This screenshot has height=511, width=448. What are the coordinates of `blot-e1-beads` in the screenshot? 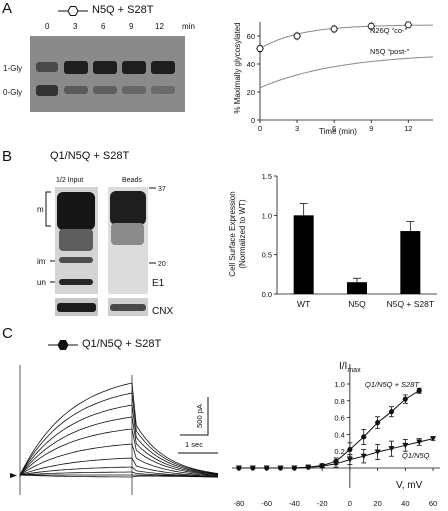 It's located at (128, 240).